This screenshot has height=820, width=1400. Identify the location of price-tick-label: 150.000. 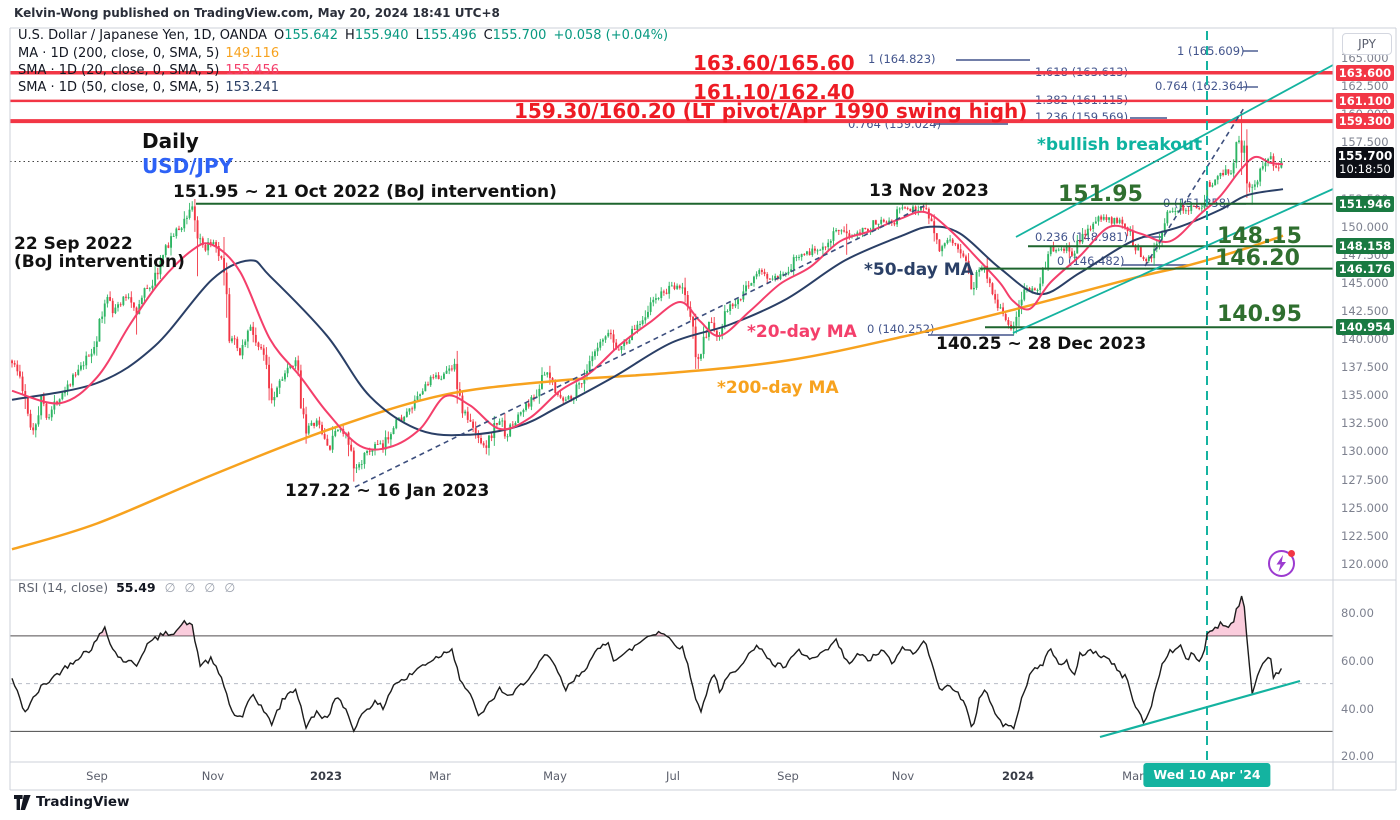
(1365, 227).